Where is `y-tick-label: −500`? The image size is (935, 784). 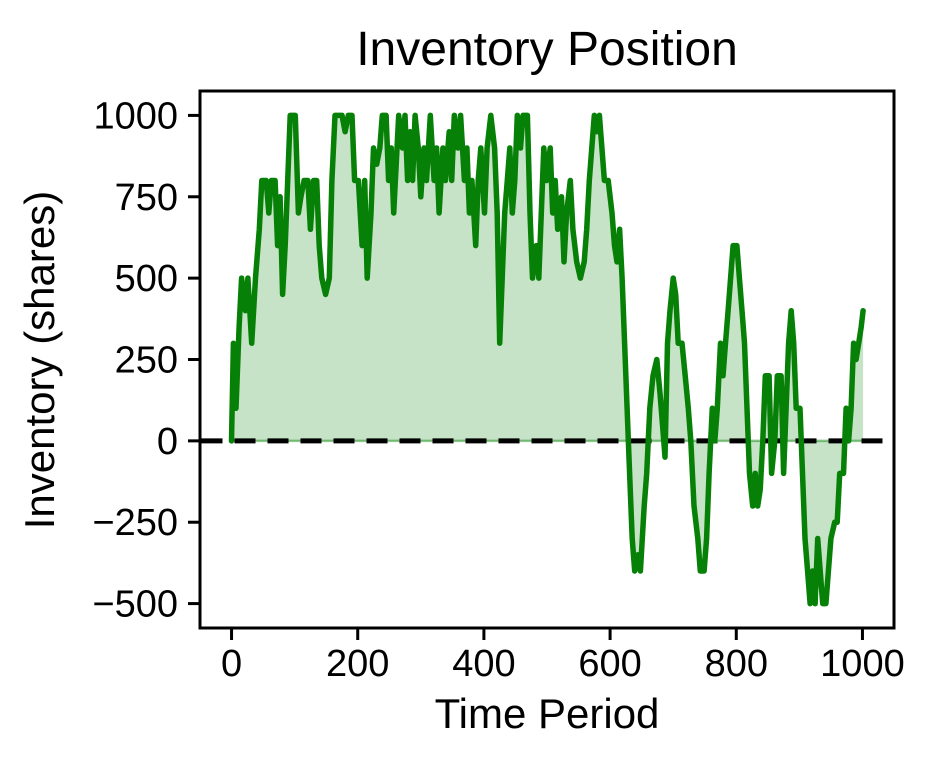
y-tick-label: −500 is located at coordinates (135, 605).